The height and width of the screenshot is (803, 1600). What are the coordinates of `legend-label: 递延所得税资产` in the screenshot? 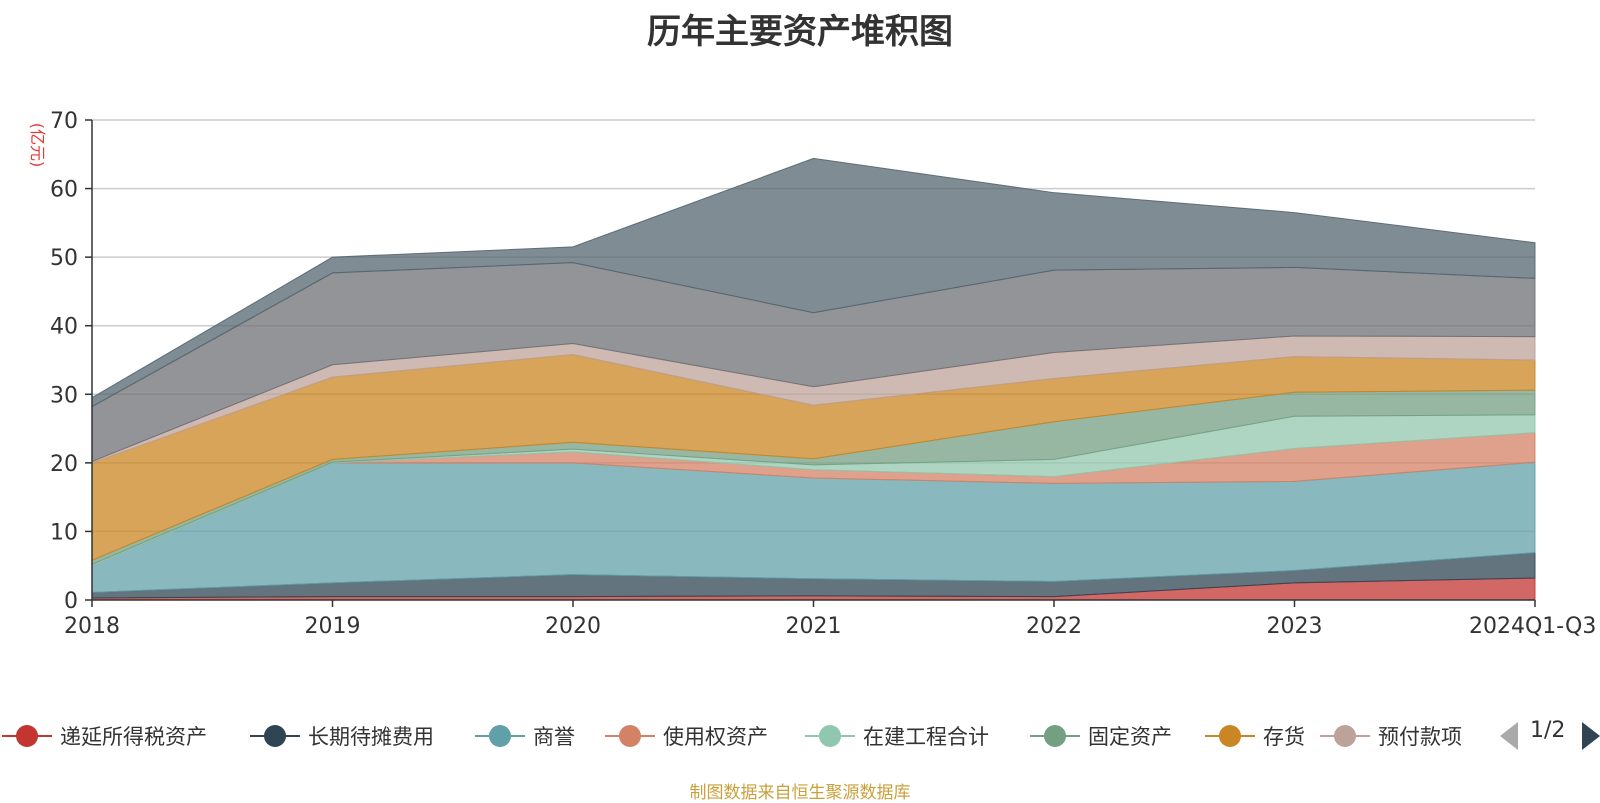 It's located at (133, 737).